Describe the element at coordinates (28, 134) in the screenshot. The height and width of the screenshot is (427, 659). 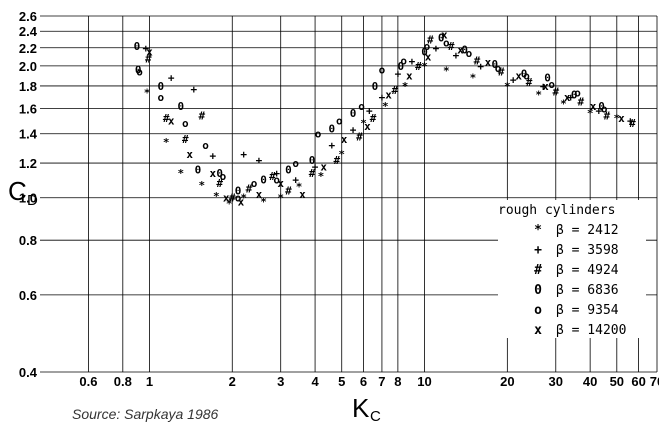
I see `y-tick-label: 1.4` at that location.